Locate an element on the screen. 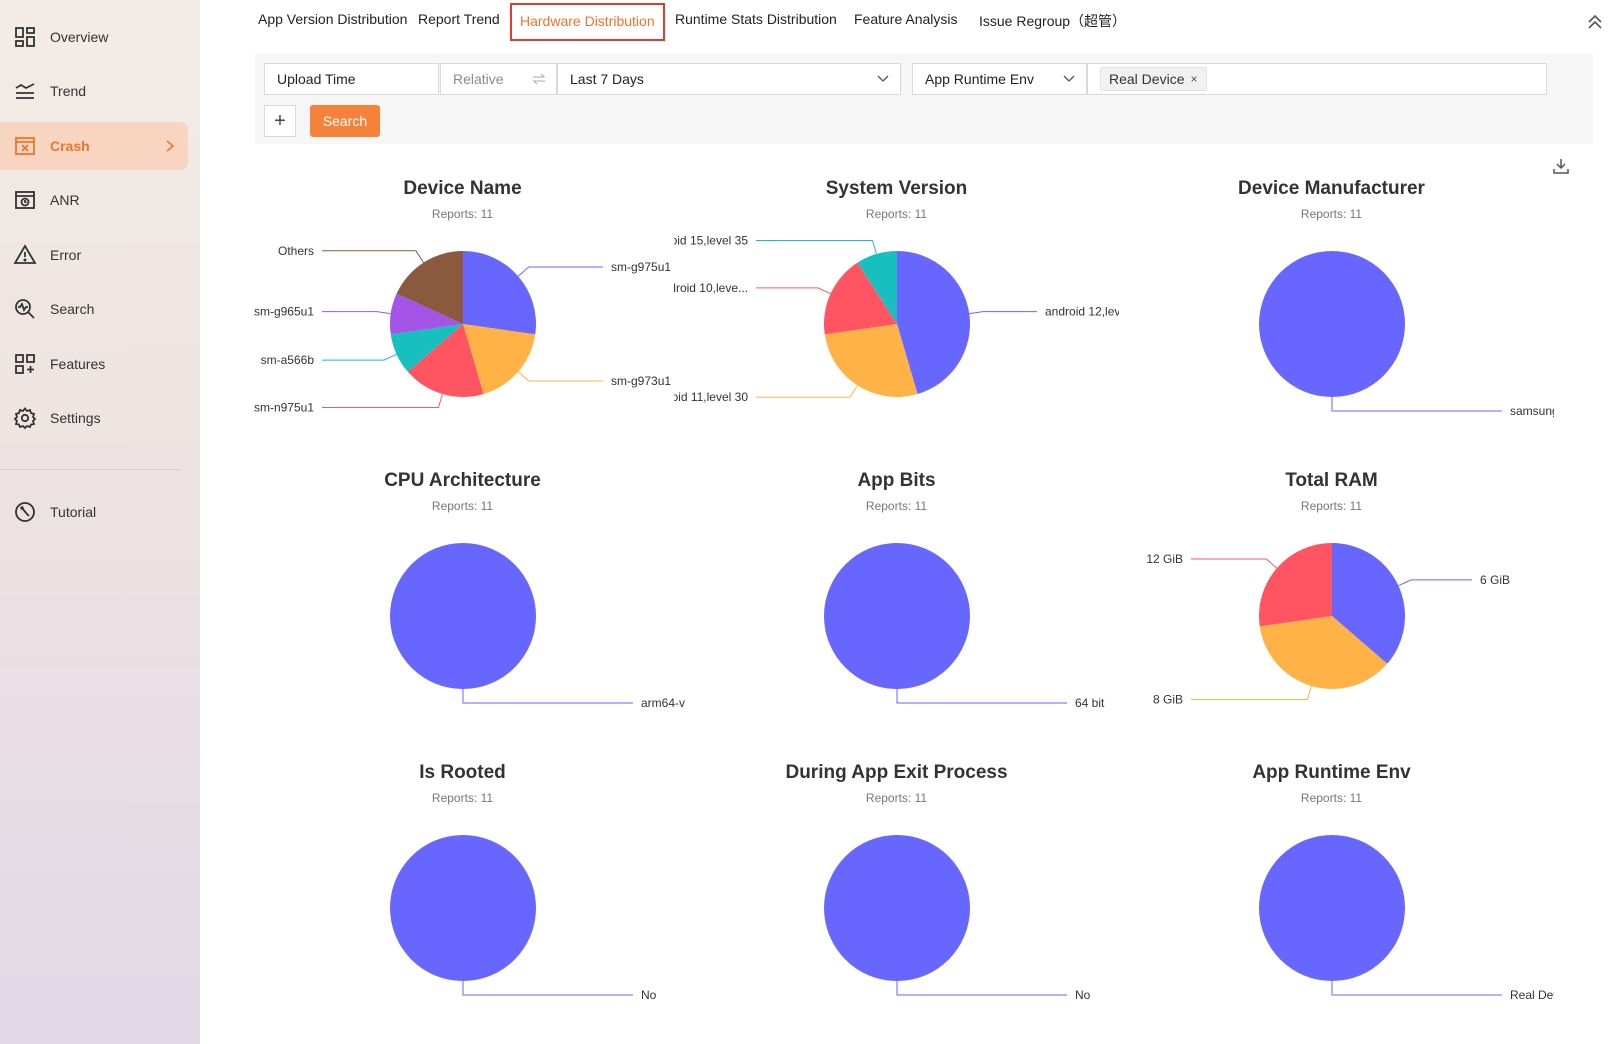 Image resolution: width=1611 pixels, height=1044 pixels. env-field-select: App Runtime Env is located at coordinates (999, 79).